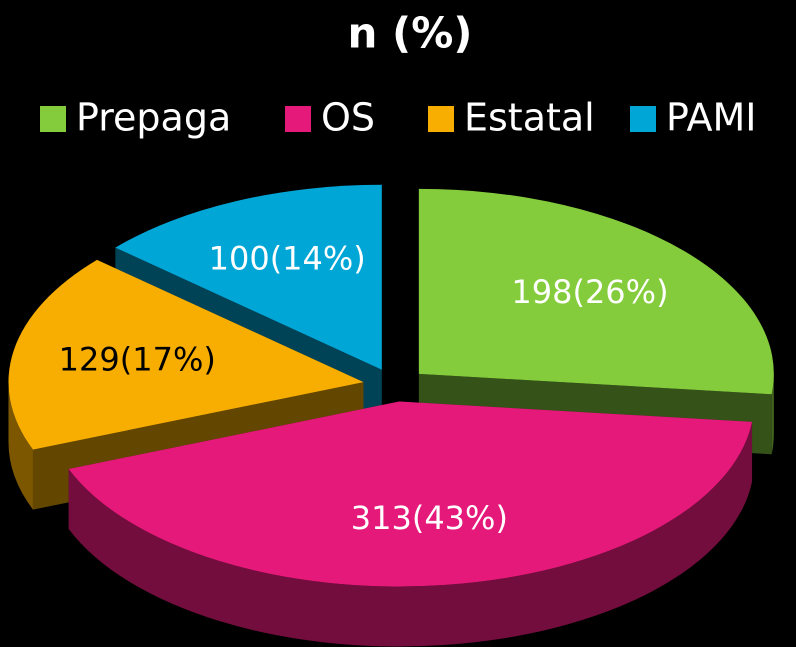 Image resolution: width=796 pixels, height=647 pixels. Describe the element at coordinates (711, 118) in the screenshot. I see `legend-label: PAMI` at that location.